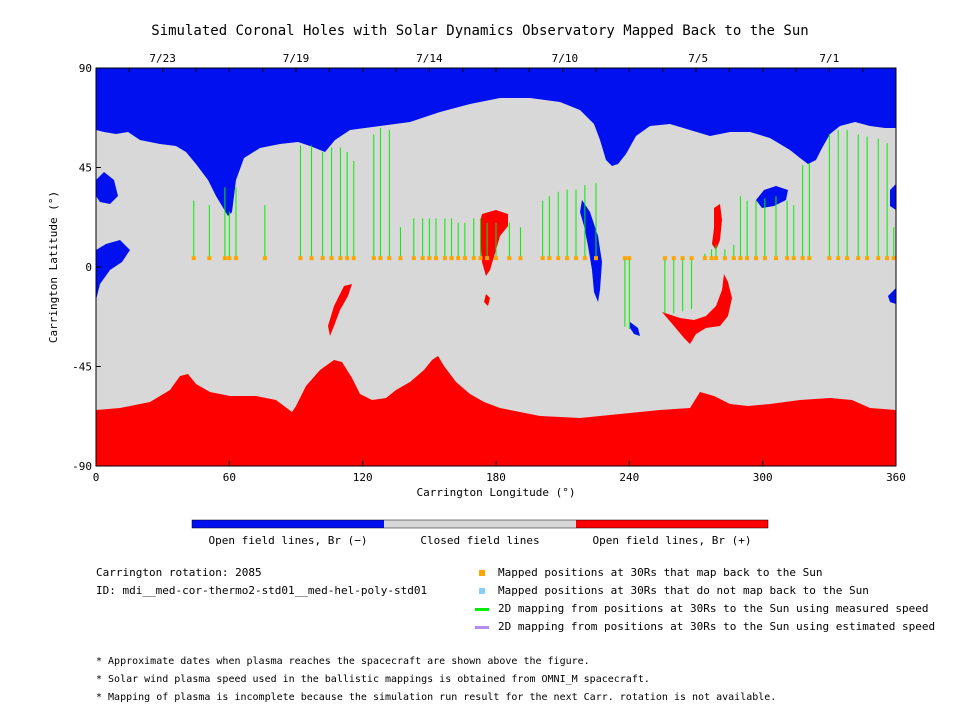  Describe the element at coordinates (480, 540) in the screenshot. I see `colorbar-label: Closed field lines` at that location.